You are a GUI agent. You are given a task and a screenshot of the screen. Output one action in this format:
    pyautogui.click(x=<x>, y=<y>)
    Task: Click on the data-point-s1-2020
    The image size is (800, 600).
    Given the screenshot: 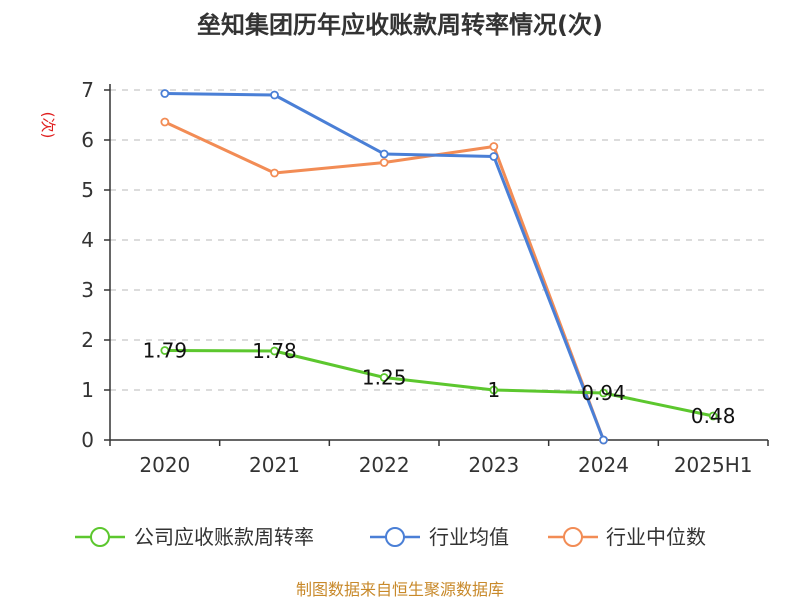 What is the action you would take?
    pyautogui.click(x=165, y=93)
    